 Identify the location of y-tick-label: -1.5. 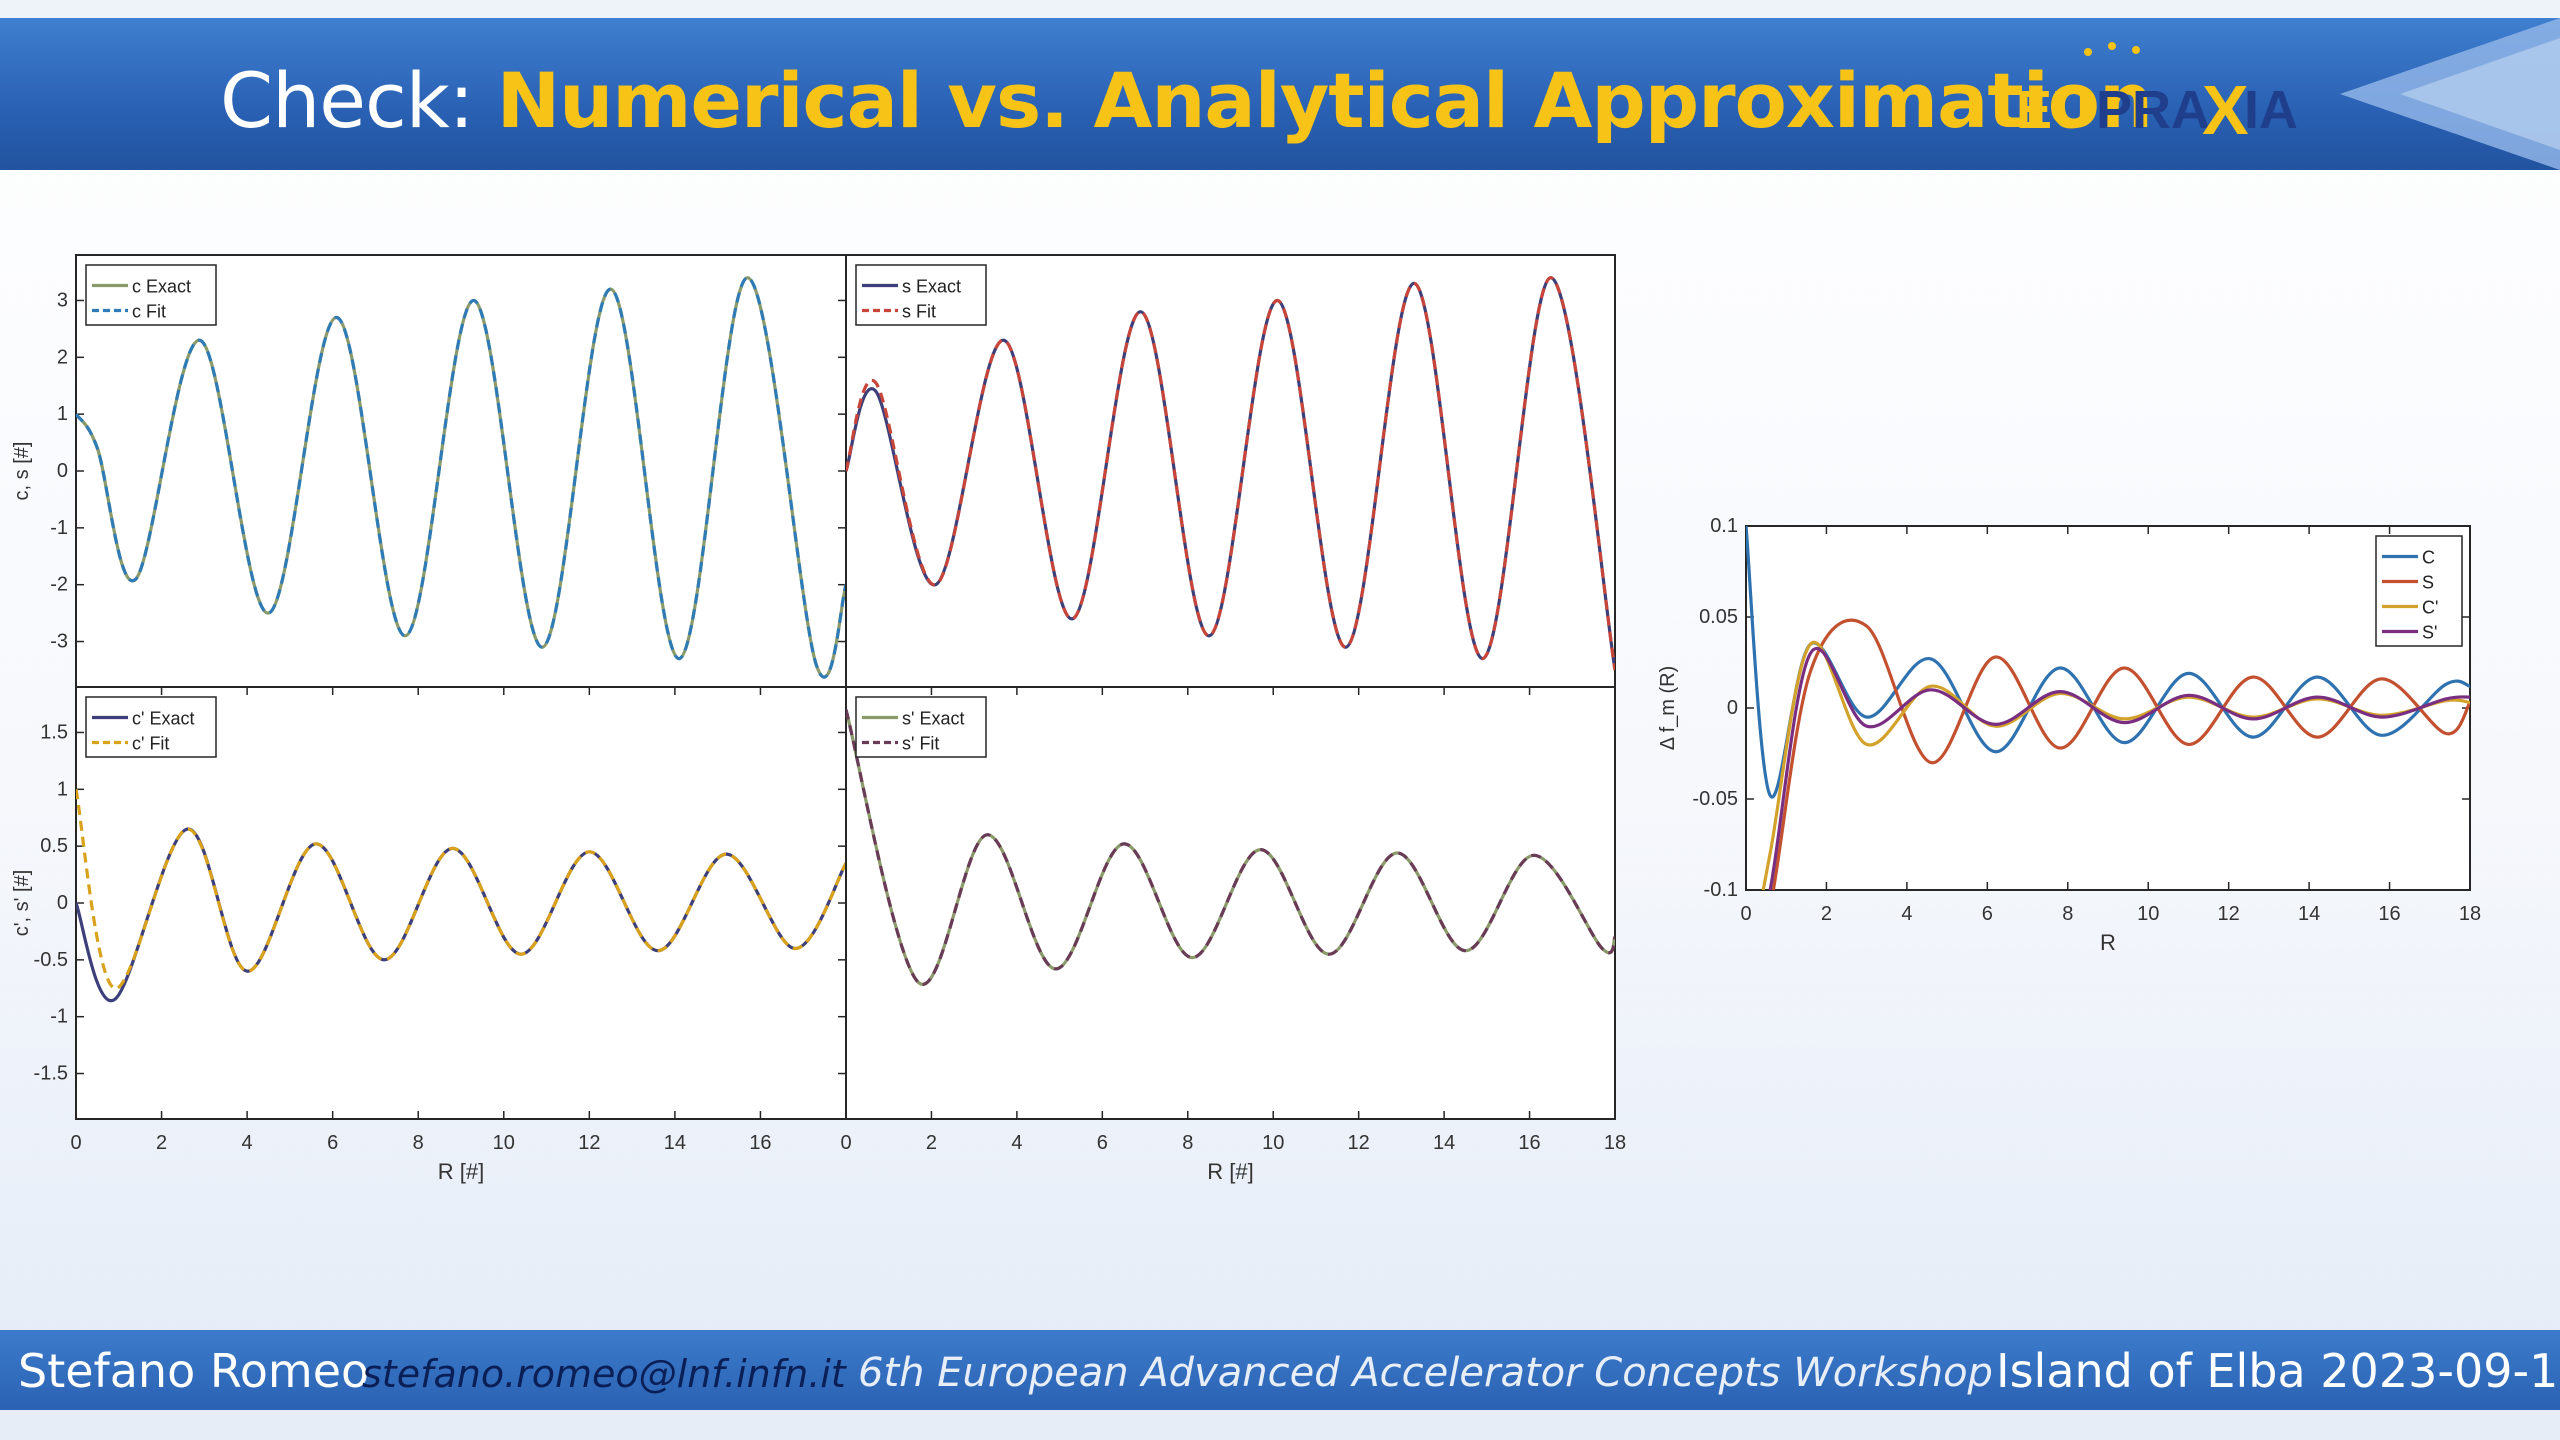
(51, 1074).